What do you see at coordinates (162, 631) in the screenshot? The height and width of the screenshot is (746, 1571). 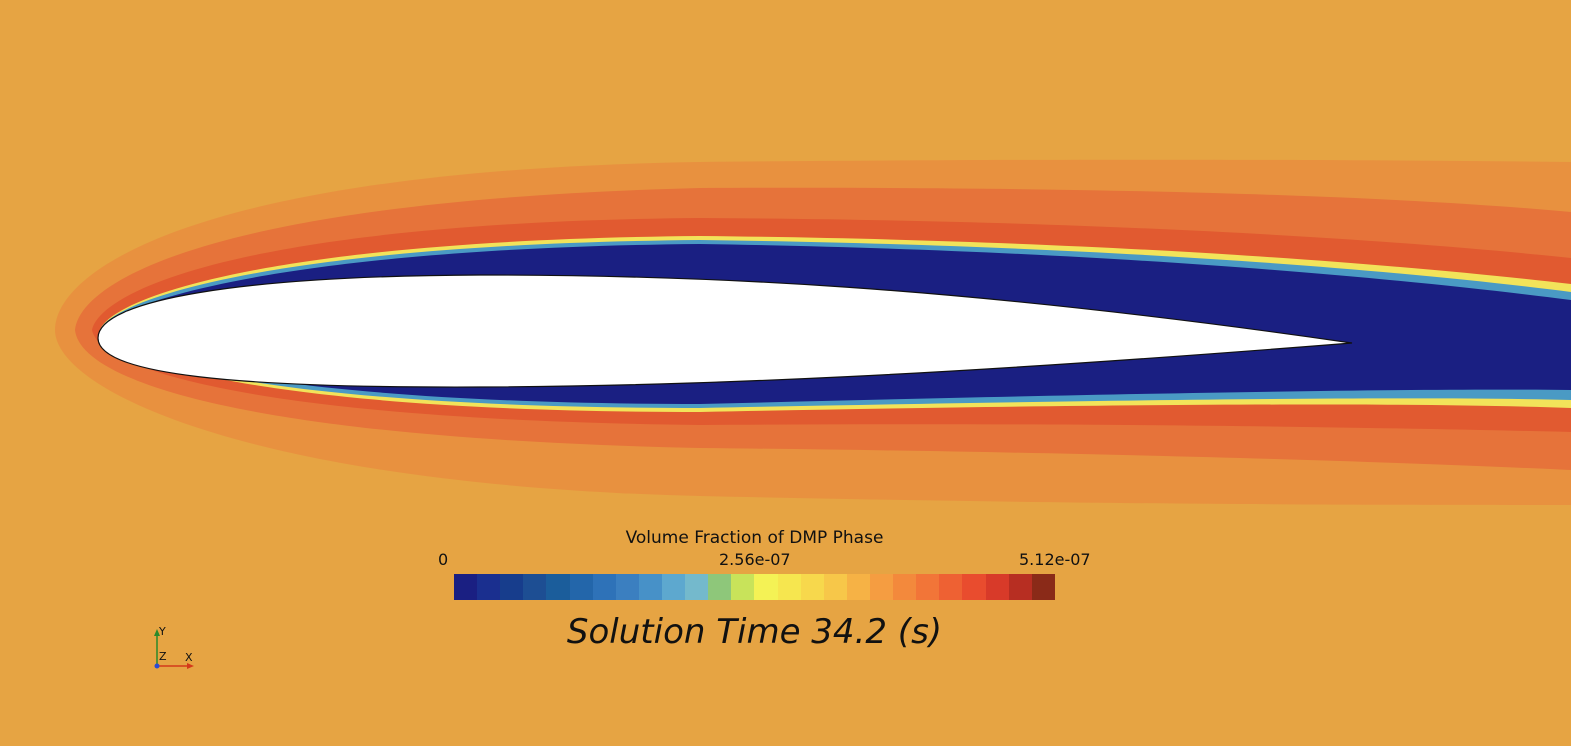 I see `triad-y-label: Y` at bounding box center [162, 631].